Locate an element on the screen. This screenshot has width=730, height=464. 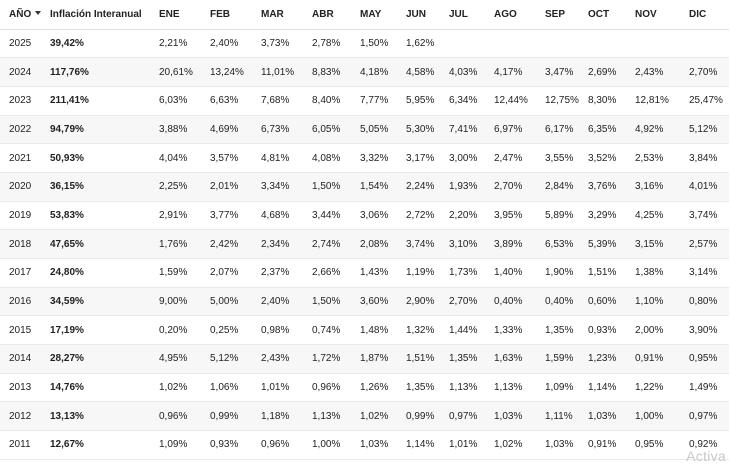
month-value-cell: 3,95% is located at coordinates (519, 216).